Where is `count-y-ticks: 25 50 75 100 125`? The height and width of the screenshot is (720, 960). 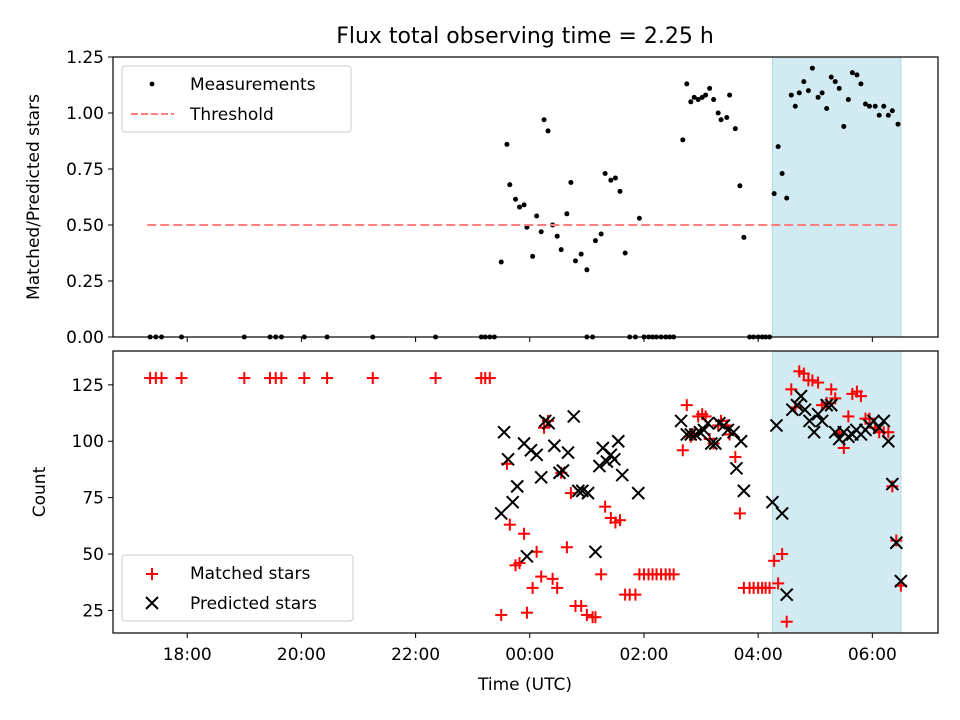 count-y-ticks: 25 50 75 100 125 is located at coordinates (92, 498).